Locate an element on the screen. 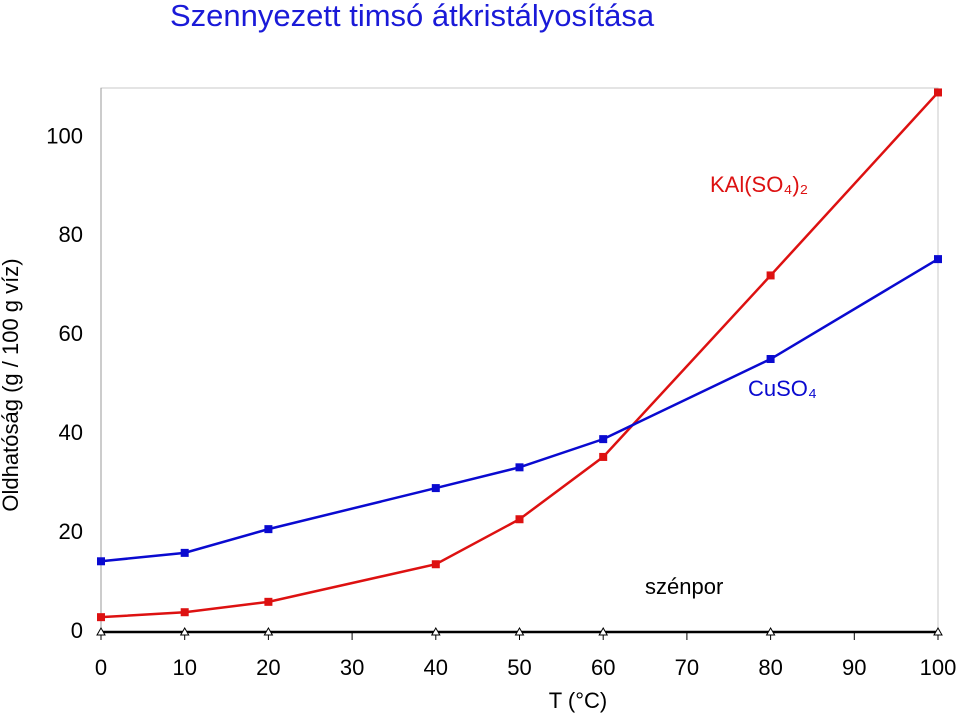  y-tick-label: 40 is located at coordinates (71, 432).